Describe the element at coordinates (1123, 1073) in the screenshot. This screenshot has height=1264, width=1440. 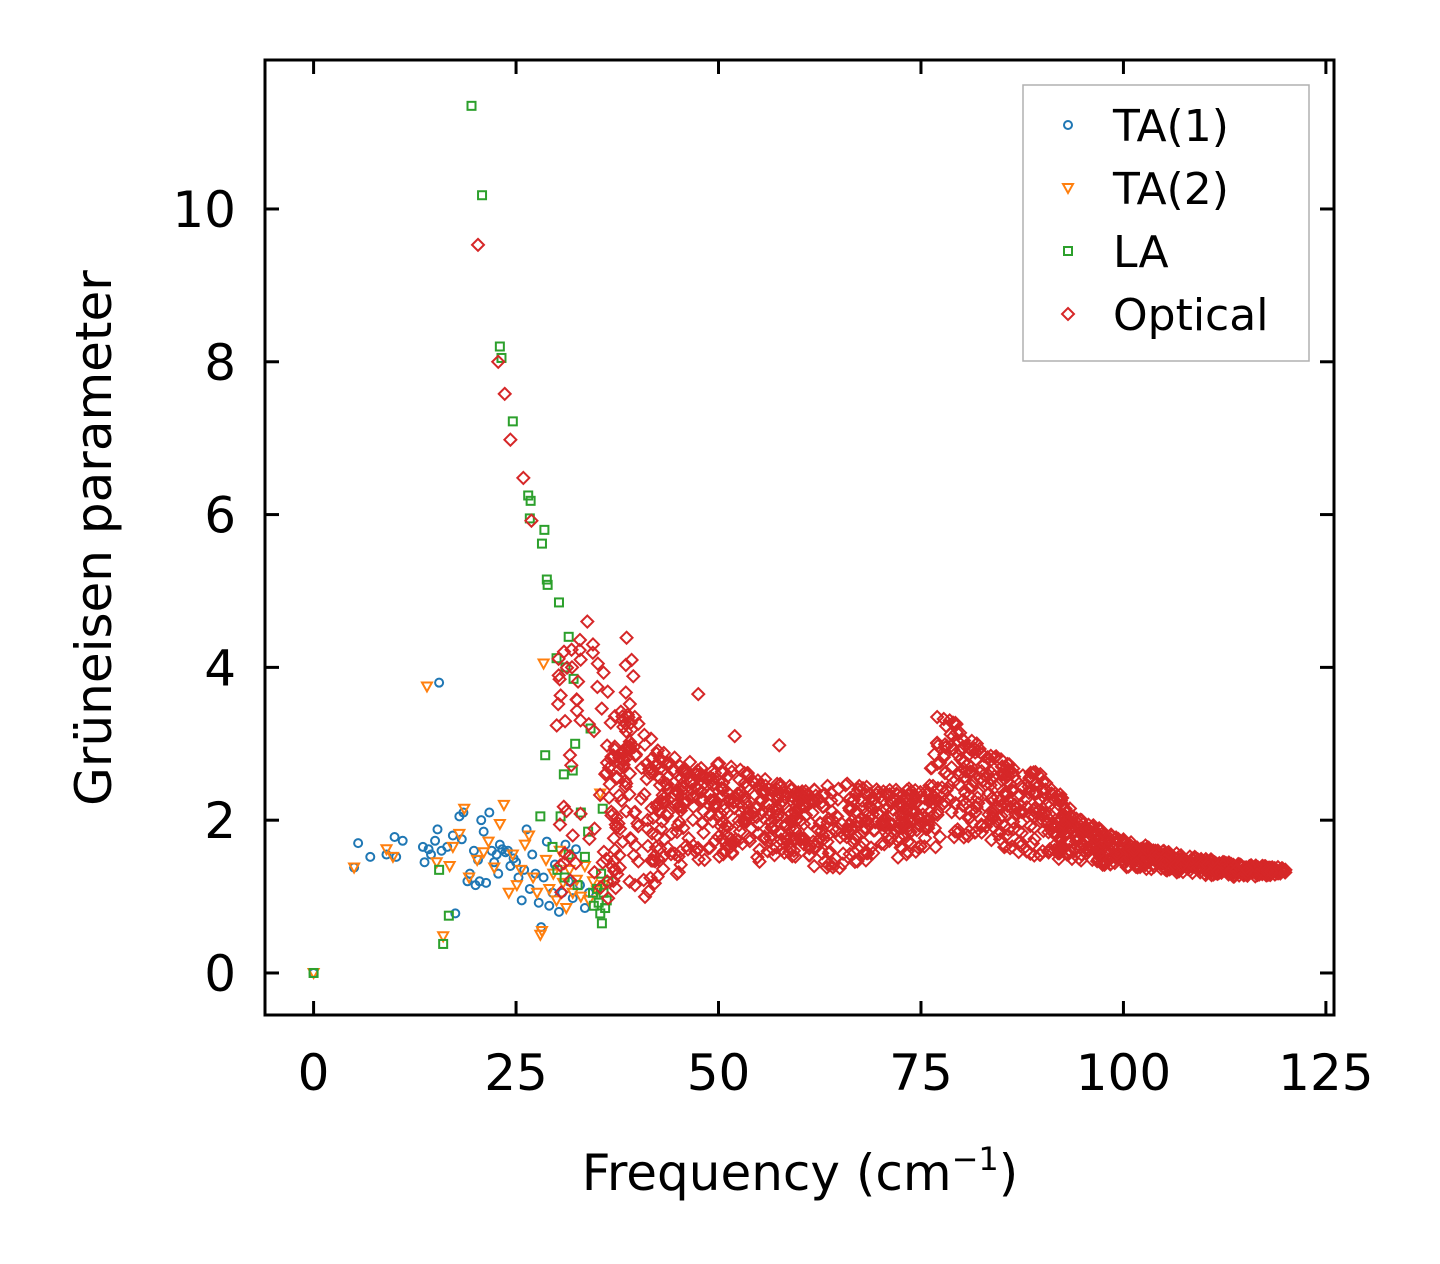
I see `x-tick-label: 100` at that location.